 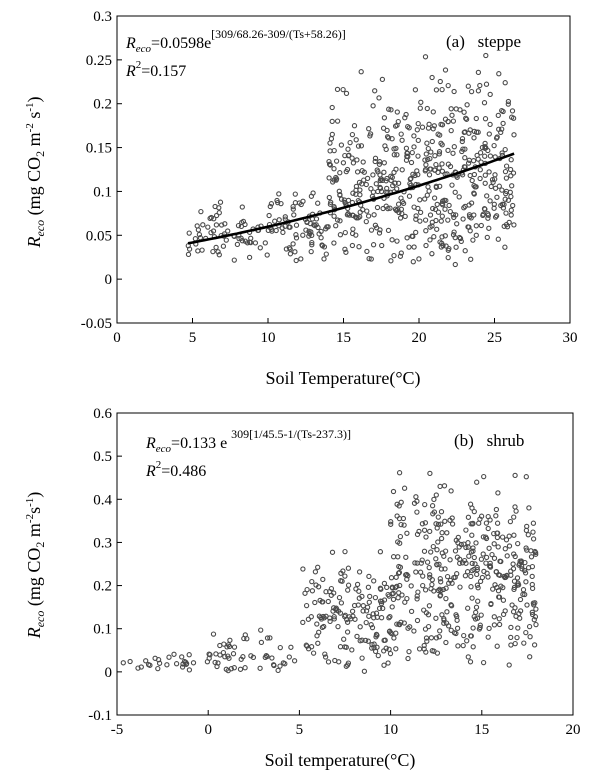 I want to click on y-title-main-steppe: R, so click(x=34, y=243).